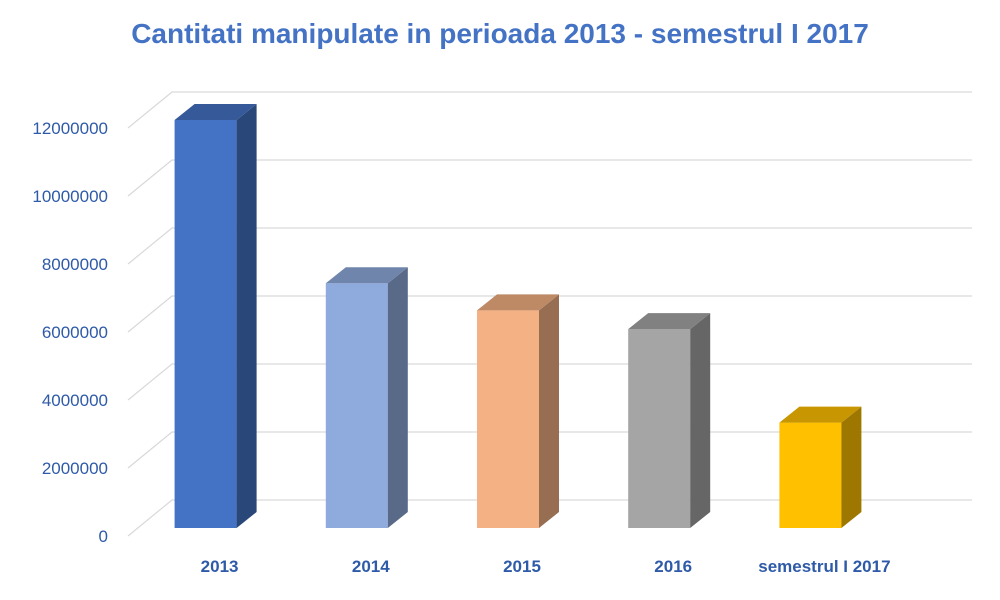  Describe the element at coordinates (75, 400) in the screenshot. I see `y-tick-label: 4000000` at that location.